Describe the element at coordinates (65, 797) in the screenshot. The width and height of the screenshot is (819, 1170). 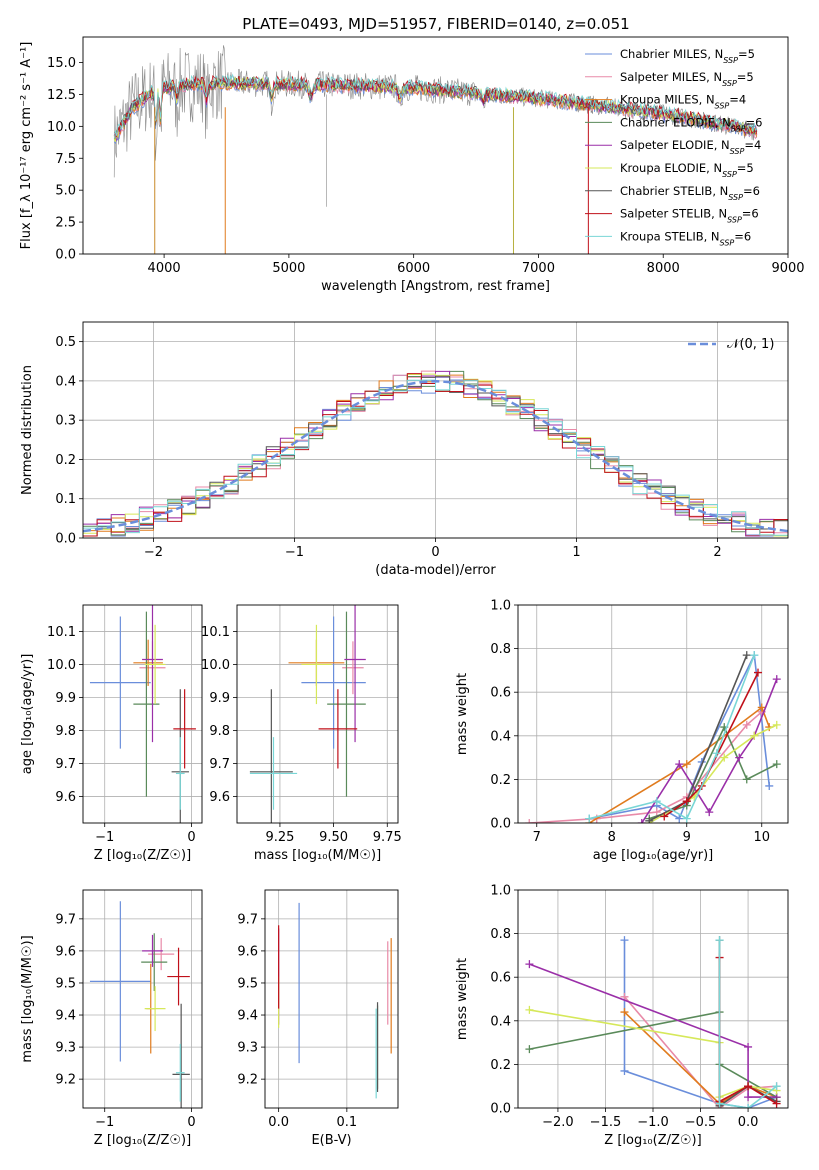
I see `y-tick-label: 9.6` at that location.